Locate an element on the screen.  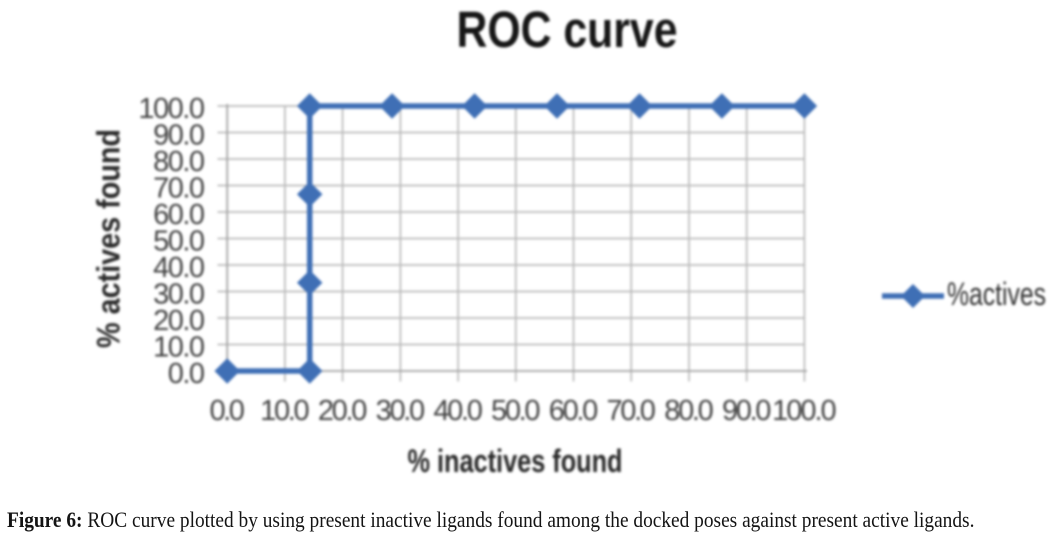
svg-text: % actives found is located at coordinates (109, 238).